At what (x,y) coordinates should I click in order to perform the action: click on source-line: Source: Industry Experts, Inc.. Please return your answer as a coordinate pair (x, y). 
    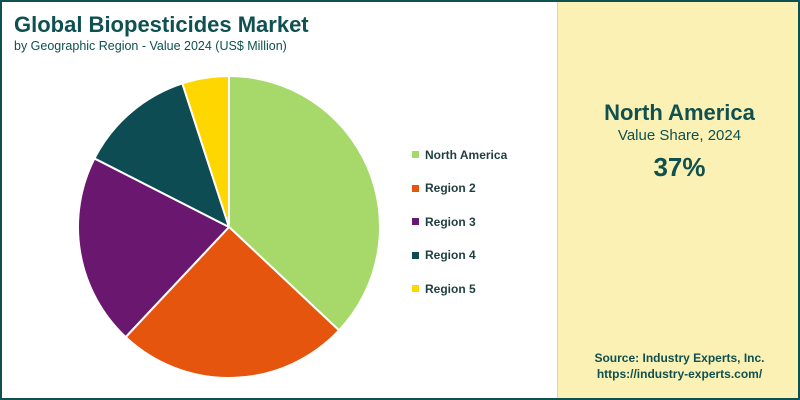
    Looking at the image, I should click on (679, 358).